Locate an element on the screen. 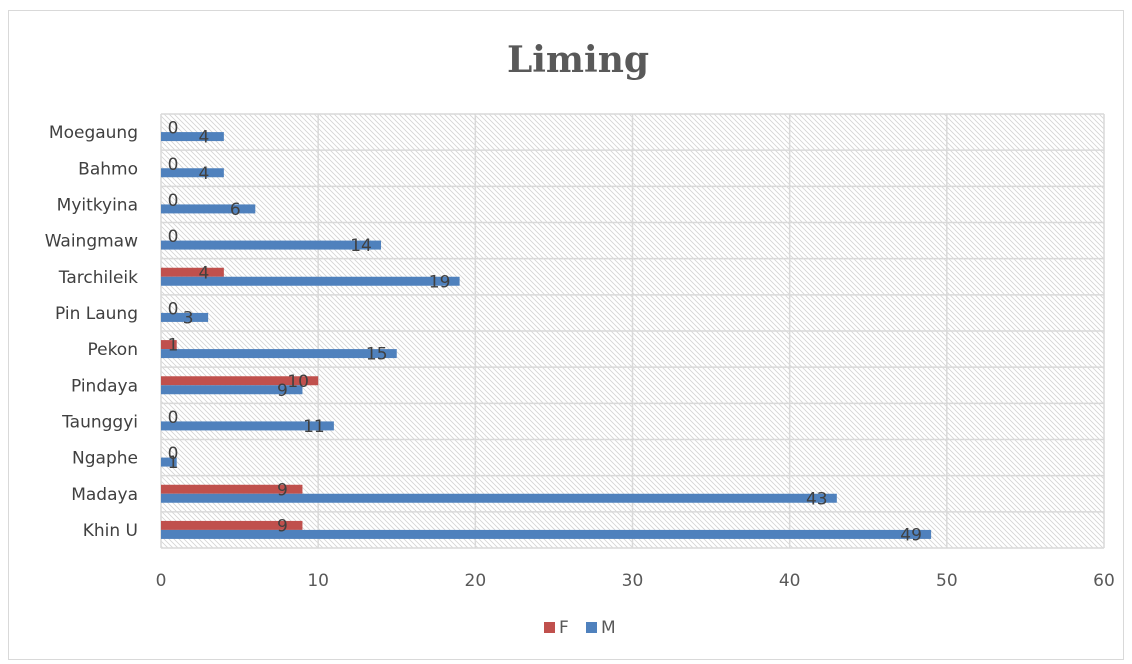 The image size is (1132, 664). legend-label-f: F is located at coordinates (564, 628).